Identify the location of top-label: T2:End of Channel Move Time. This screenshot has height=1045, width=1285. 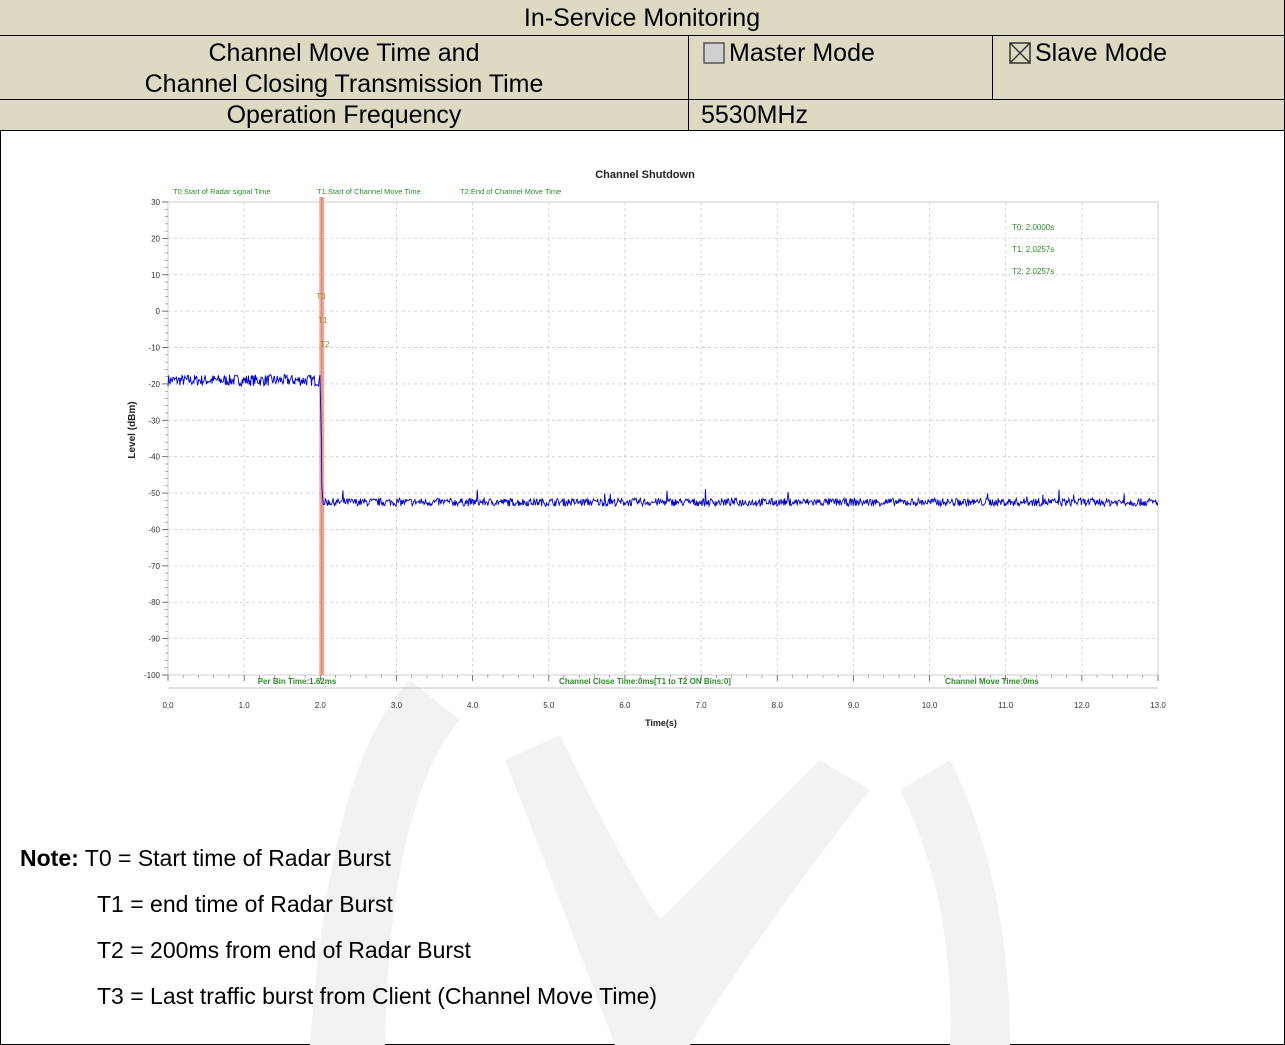
(510, 191).